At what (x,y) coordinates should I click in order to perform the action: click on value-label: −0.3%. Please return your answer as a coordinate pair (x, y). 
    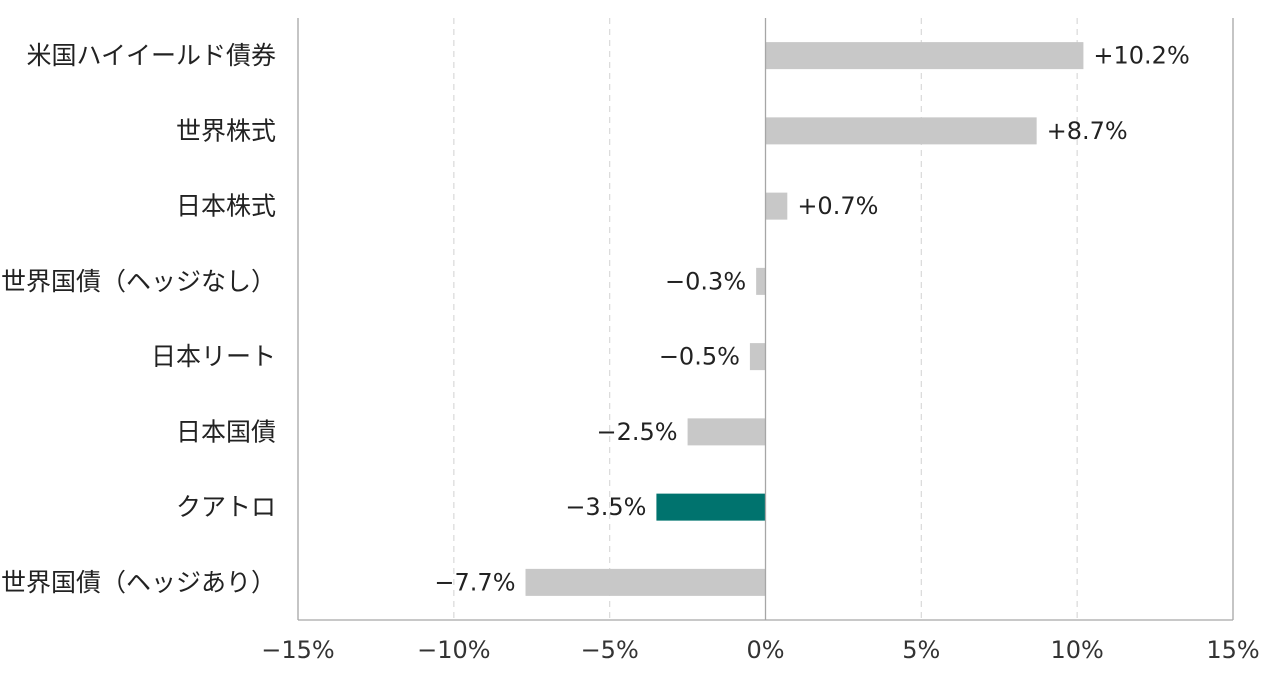
    Looking at the image, I should click on (705, 281).